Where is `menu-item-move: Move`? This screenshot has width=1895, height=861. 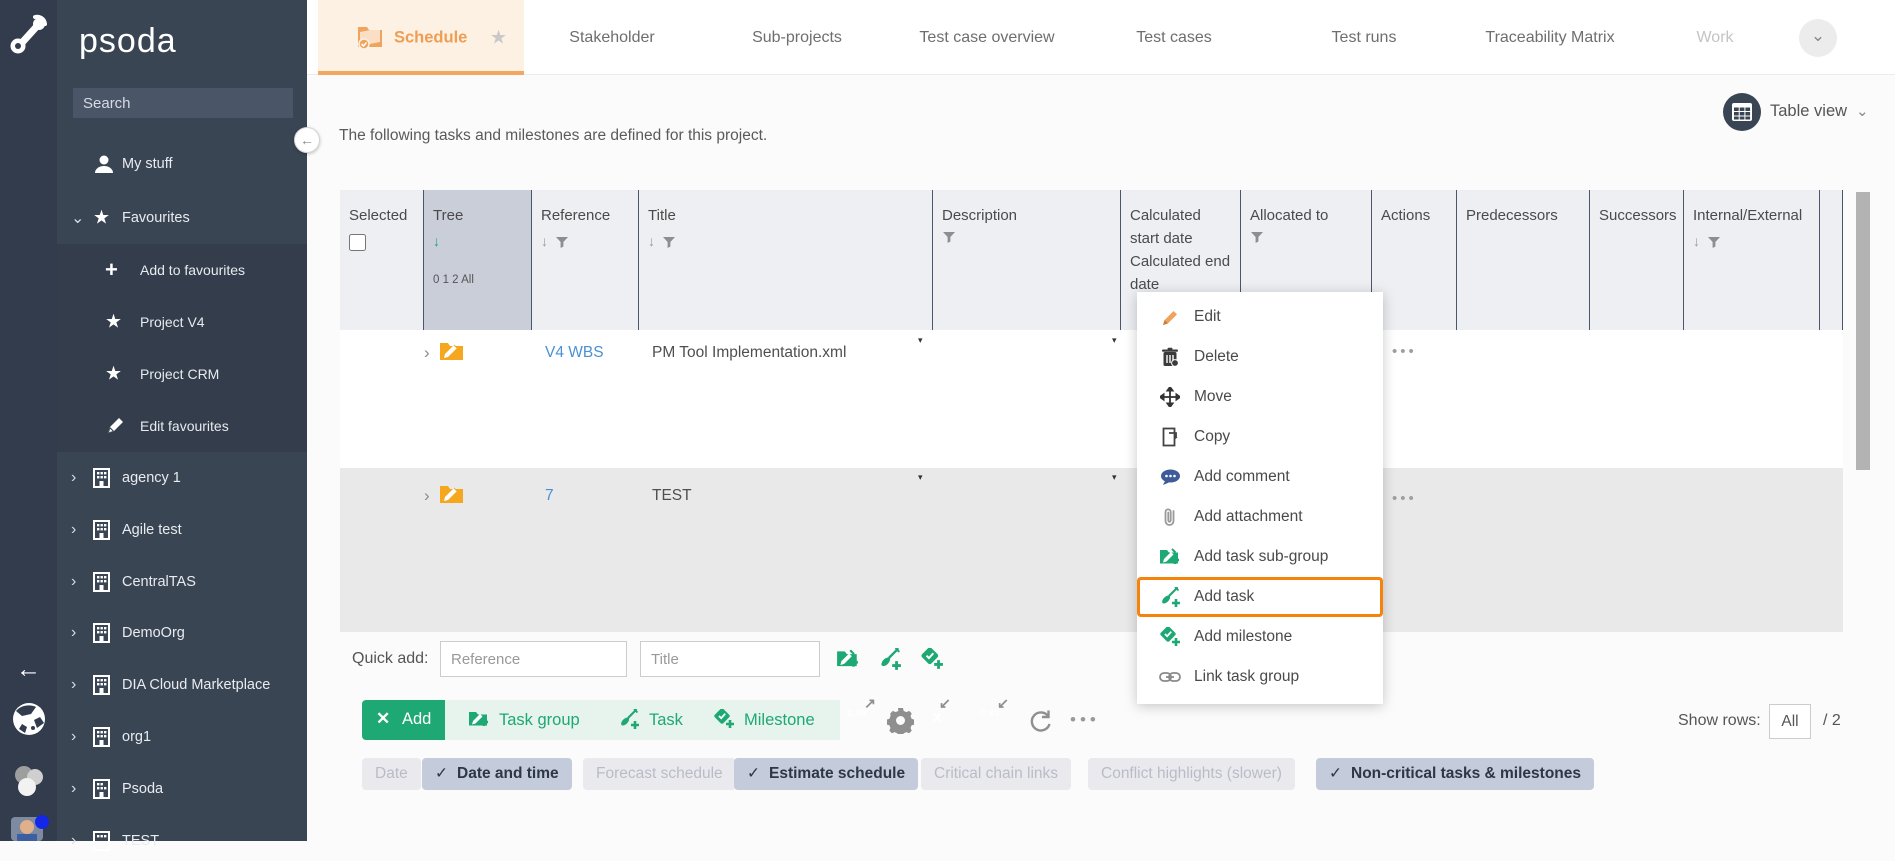 menu-item-move: Move is located at coordinates (1260, 397).